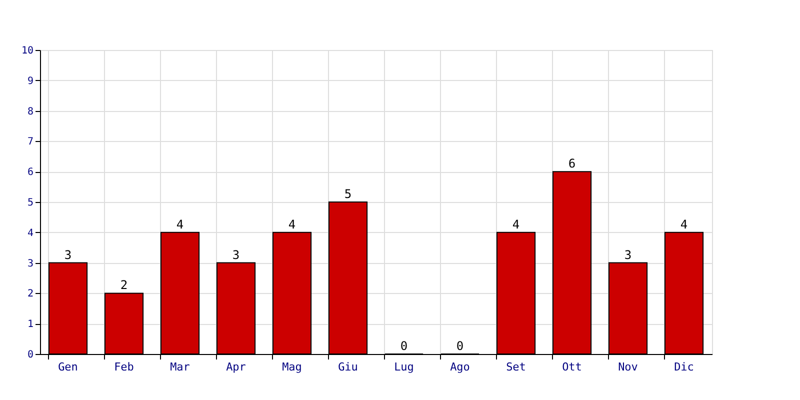  What do you see at coordinates (572, 163) in the screenshot?
I see `data-label: 6` at bounding box center [572, 163].